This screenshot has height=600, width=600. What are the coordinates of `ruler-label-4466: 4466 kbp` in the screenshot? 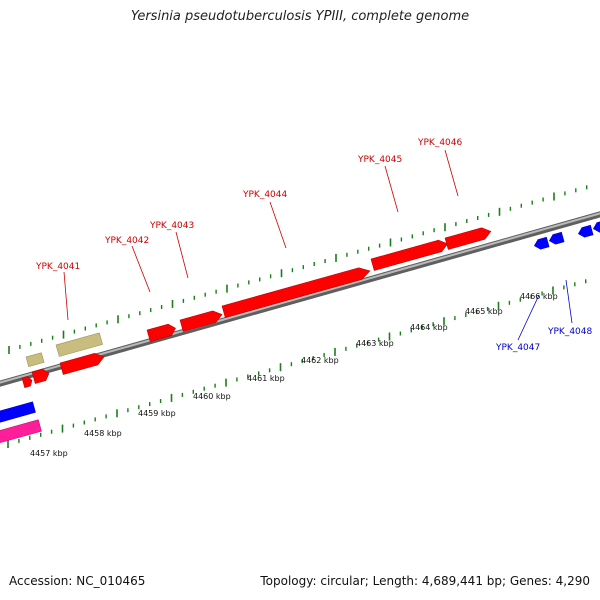 It's located at (539, 296).